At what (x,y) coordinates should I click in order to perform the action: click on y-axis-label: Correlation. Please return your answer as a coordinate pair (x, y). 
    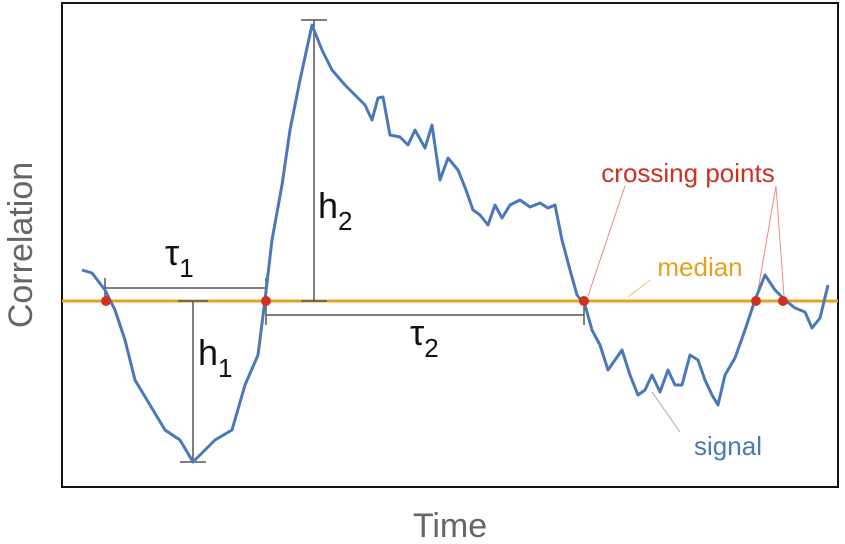
    Looking at the image, I should click on (21, 245).